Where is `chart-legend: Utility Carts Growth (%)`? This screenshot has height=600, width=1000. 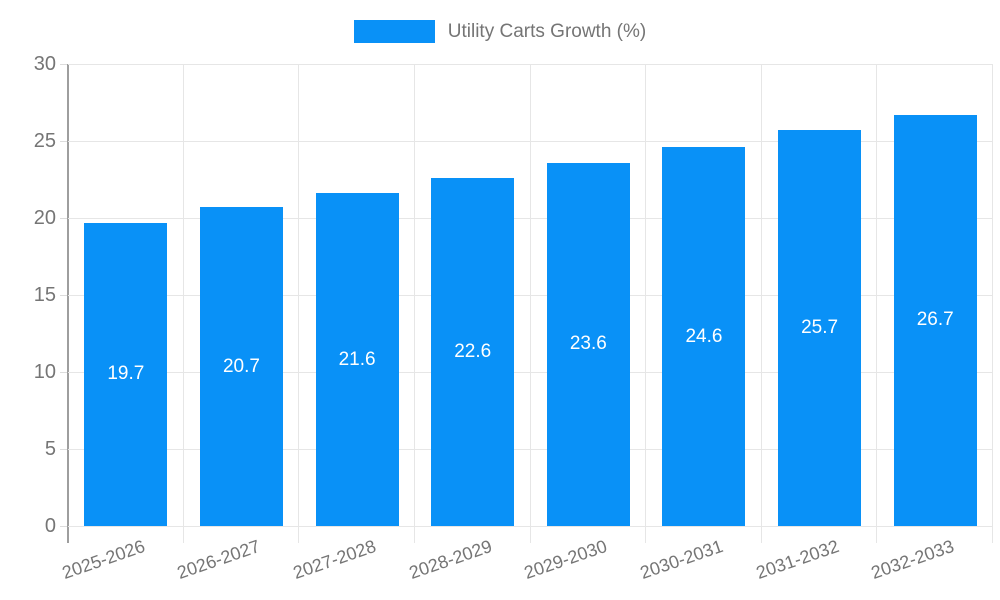
chart-legend: Utility Carts Growth (%) is located at coordinates (500, 31).